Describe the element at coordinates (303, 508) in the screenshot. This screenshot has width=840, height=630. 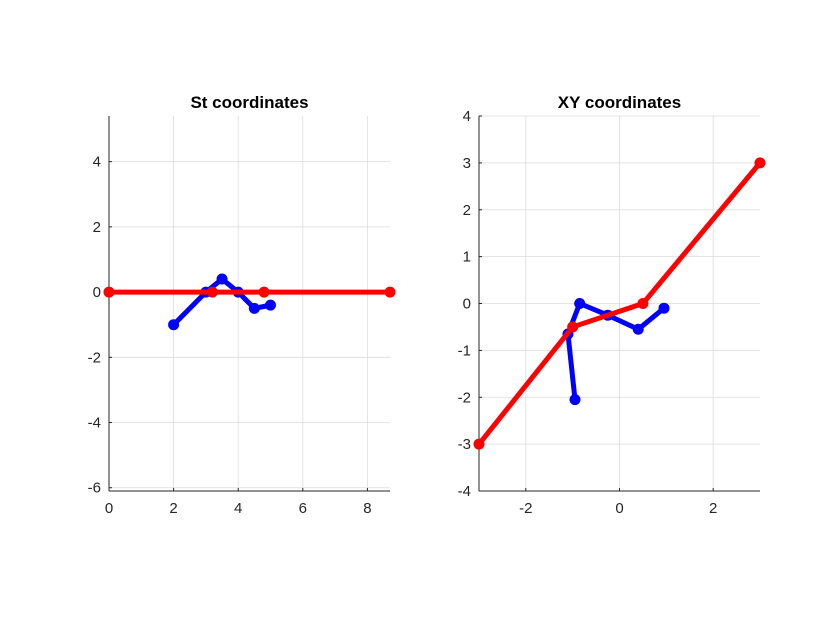
I see `st-x-tick-label: 6` at that location.